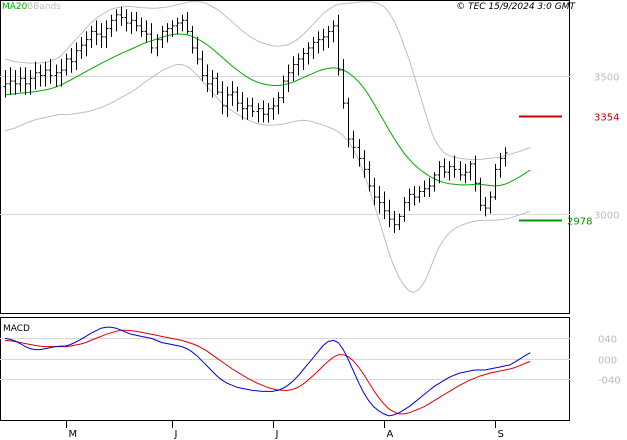 The image size is (627, 440). Describe the element at coordinates (579, 222) in the screenshot. I see `support-level-label: 2978` at that location.